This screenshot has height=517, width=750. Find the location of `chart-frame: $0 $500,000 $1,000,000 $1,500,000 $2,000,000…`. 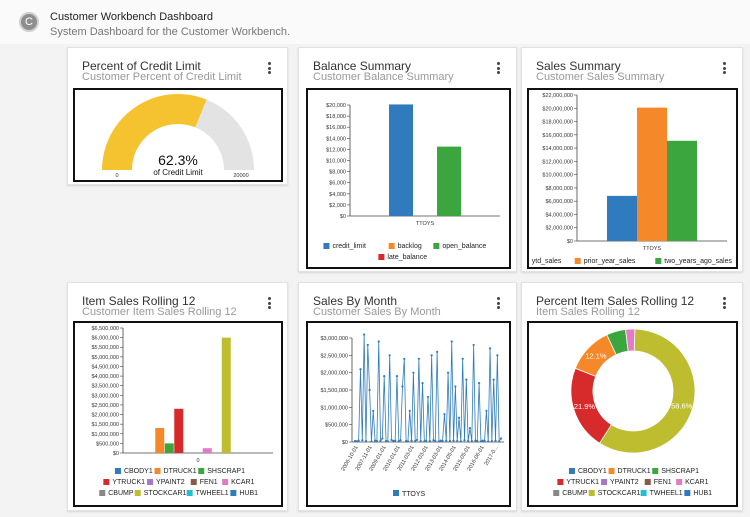

chart-frame: $0 $500,000 $1,000,000 $1,500,000 $2,000,000… is located at coordinates (178, 414).